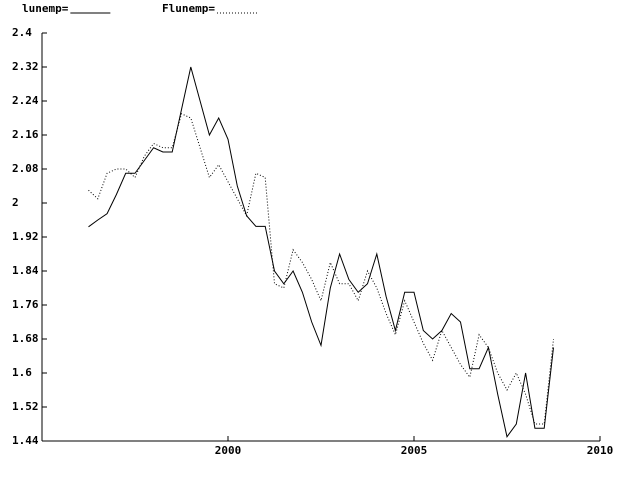  What do you see at coordinates (25, 338) in the screenshot?
I see `y-tick-label: 1.68` at bounding box center [25, 338].